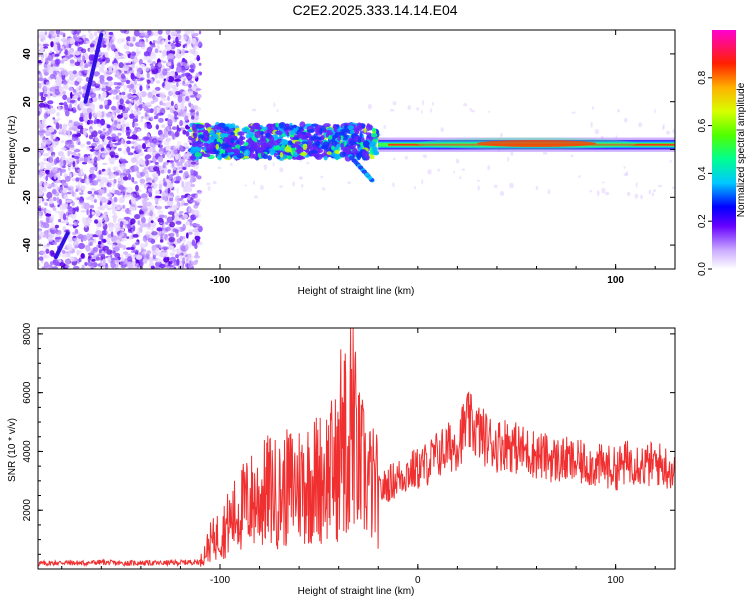 This screenshot has height=600, width=750. I want to click on signal-tail, so click(367, 174).